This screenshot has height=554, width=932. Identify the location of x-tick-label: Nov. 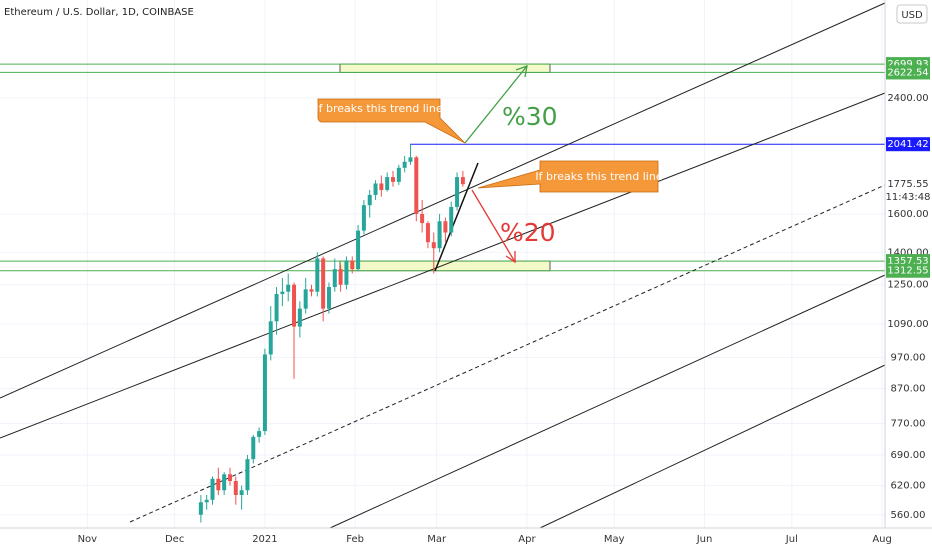
(88, 539).